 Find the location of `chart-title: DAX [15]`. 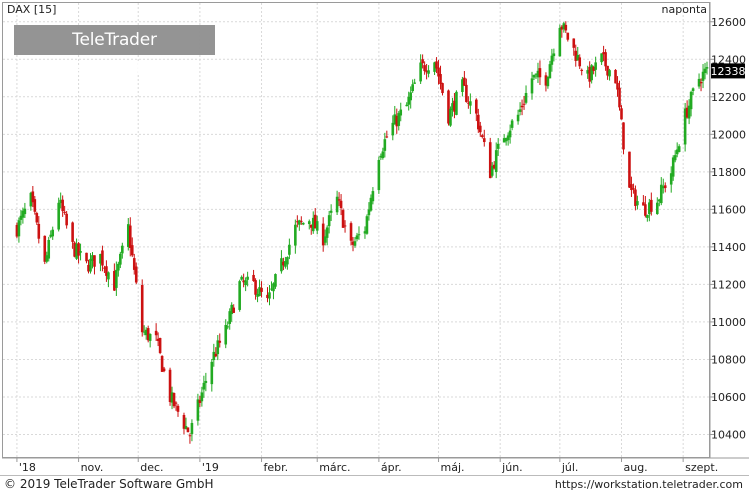

chart-title: DAX [15] is located at coordinates (31, 9).